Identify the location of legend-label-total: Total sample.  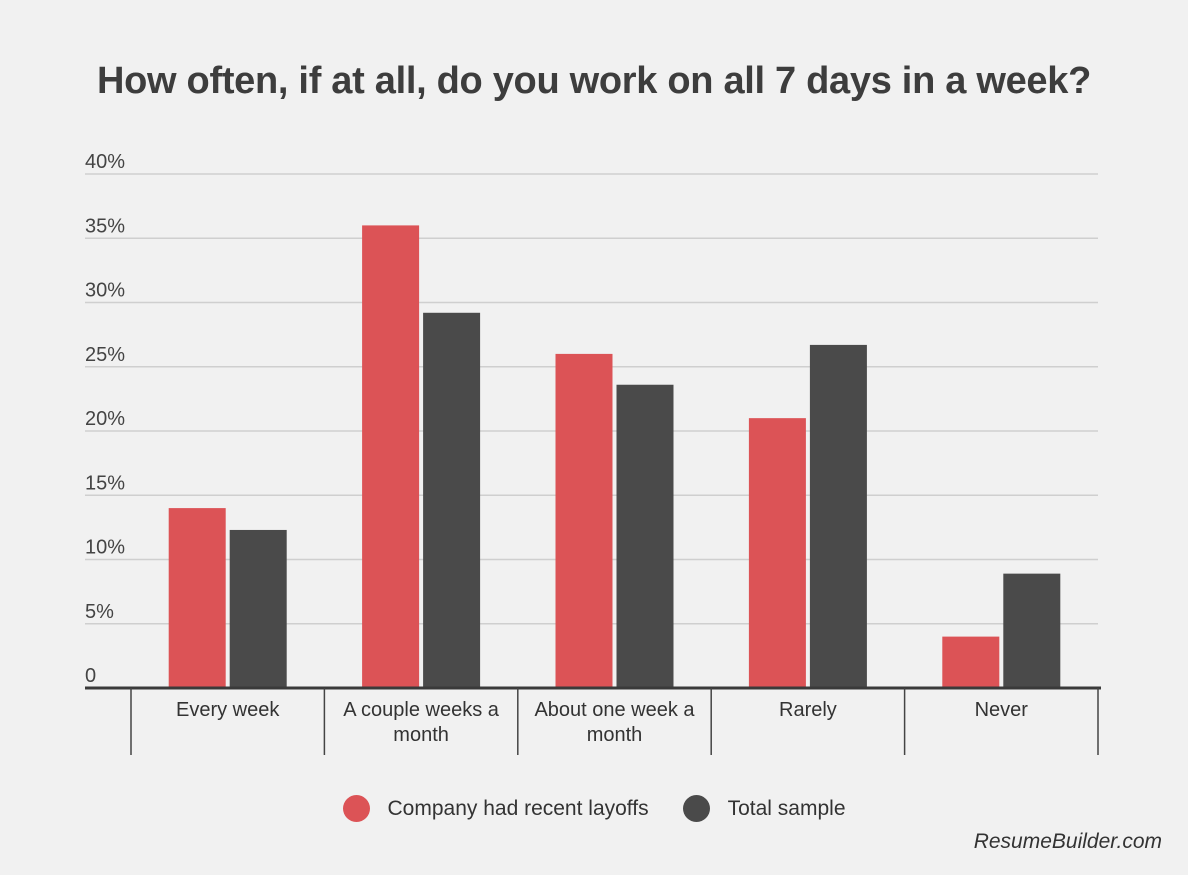
(786, 808).